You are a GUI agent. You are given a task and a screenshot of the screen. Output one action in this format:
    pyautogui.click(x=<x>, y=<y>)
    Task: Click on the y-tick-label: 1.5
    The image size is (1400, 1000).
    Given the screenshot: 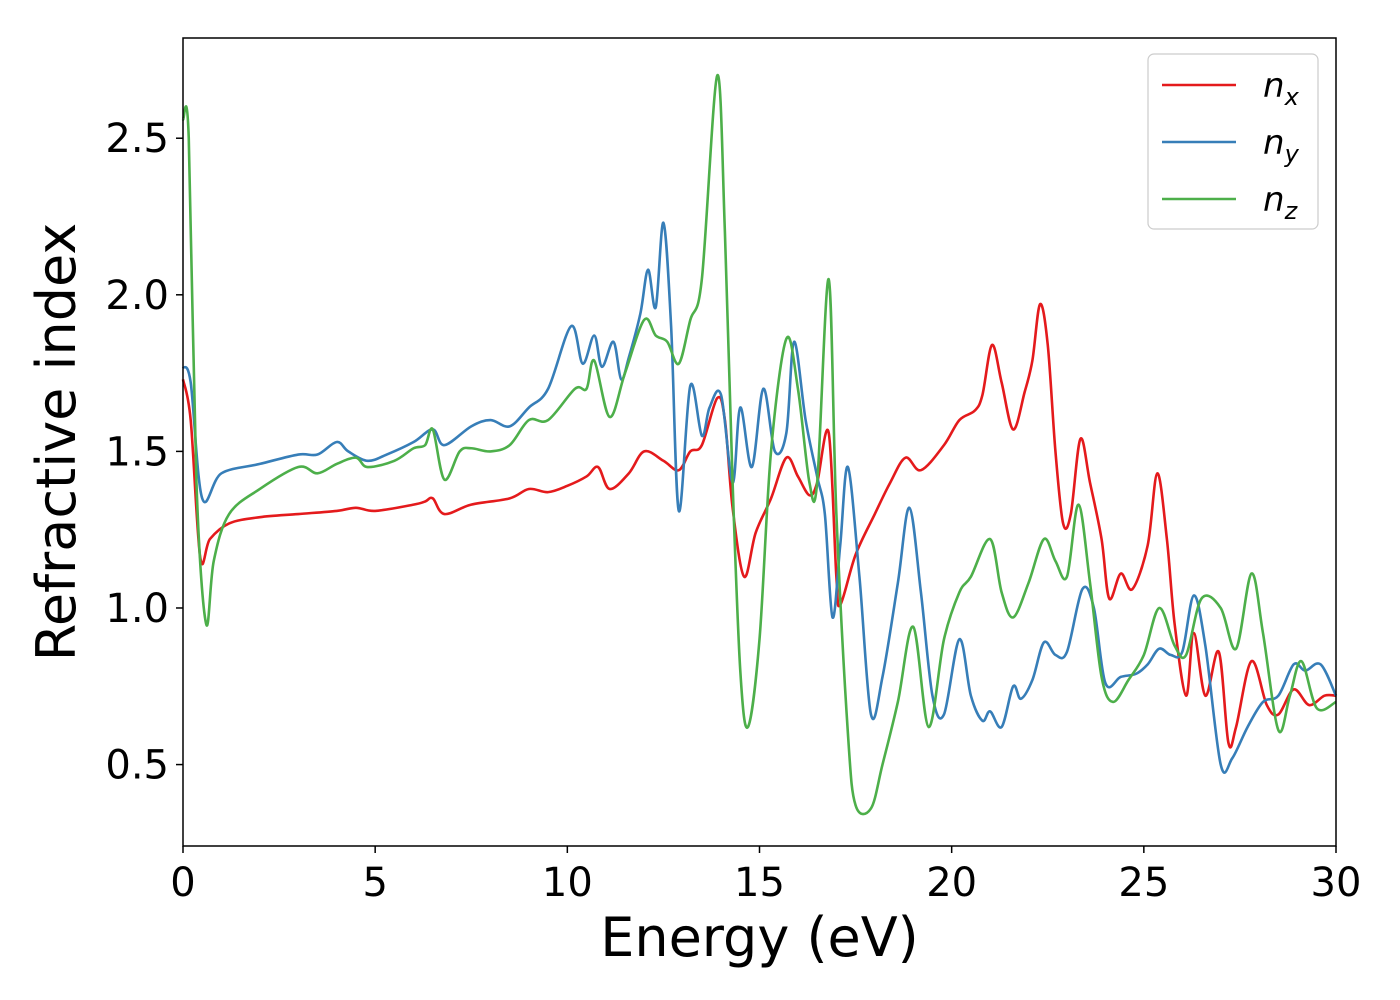 What is the action you would take?
    pyautogui.click(x=137, y=452)
    